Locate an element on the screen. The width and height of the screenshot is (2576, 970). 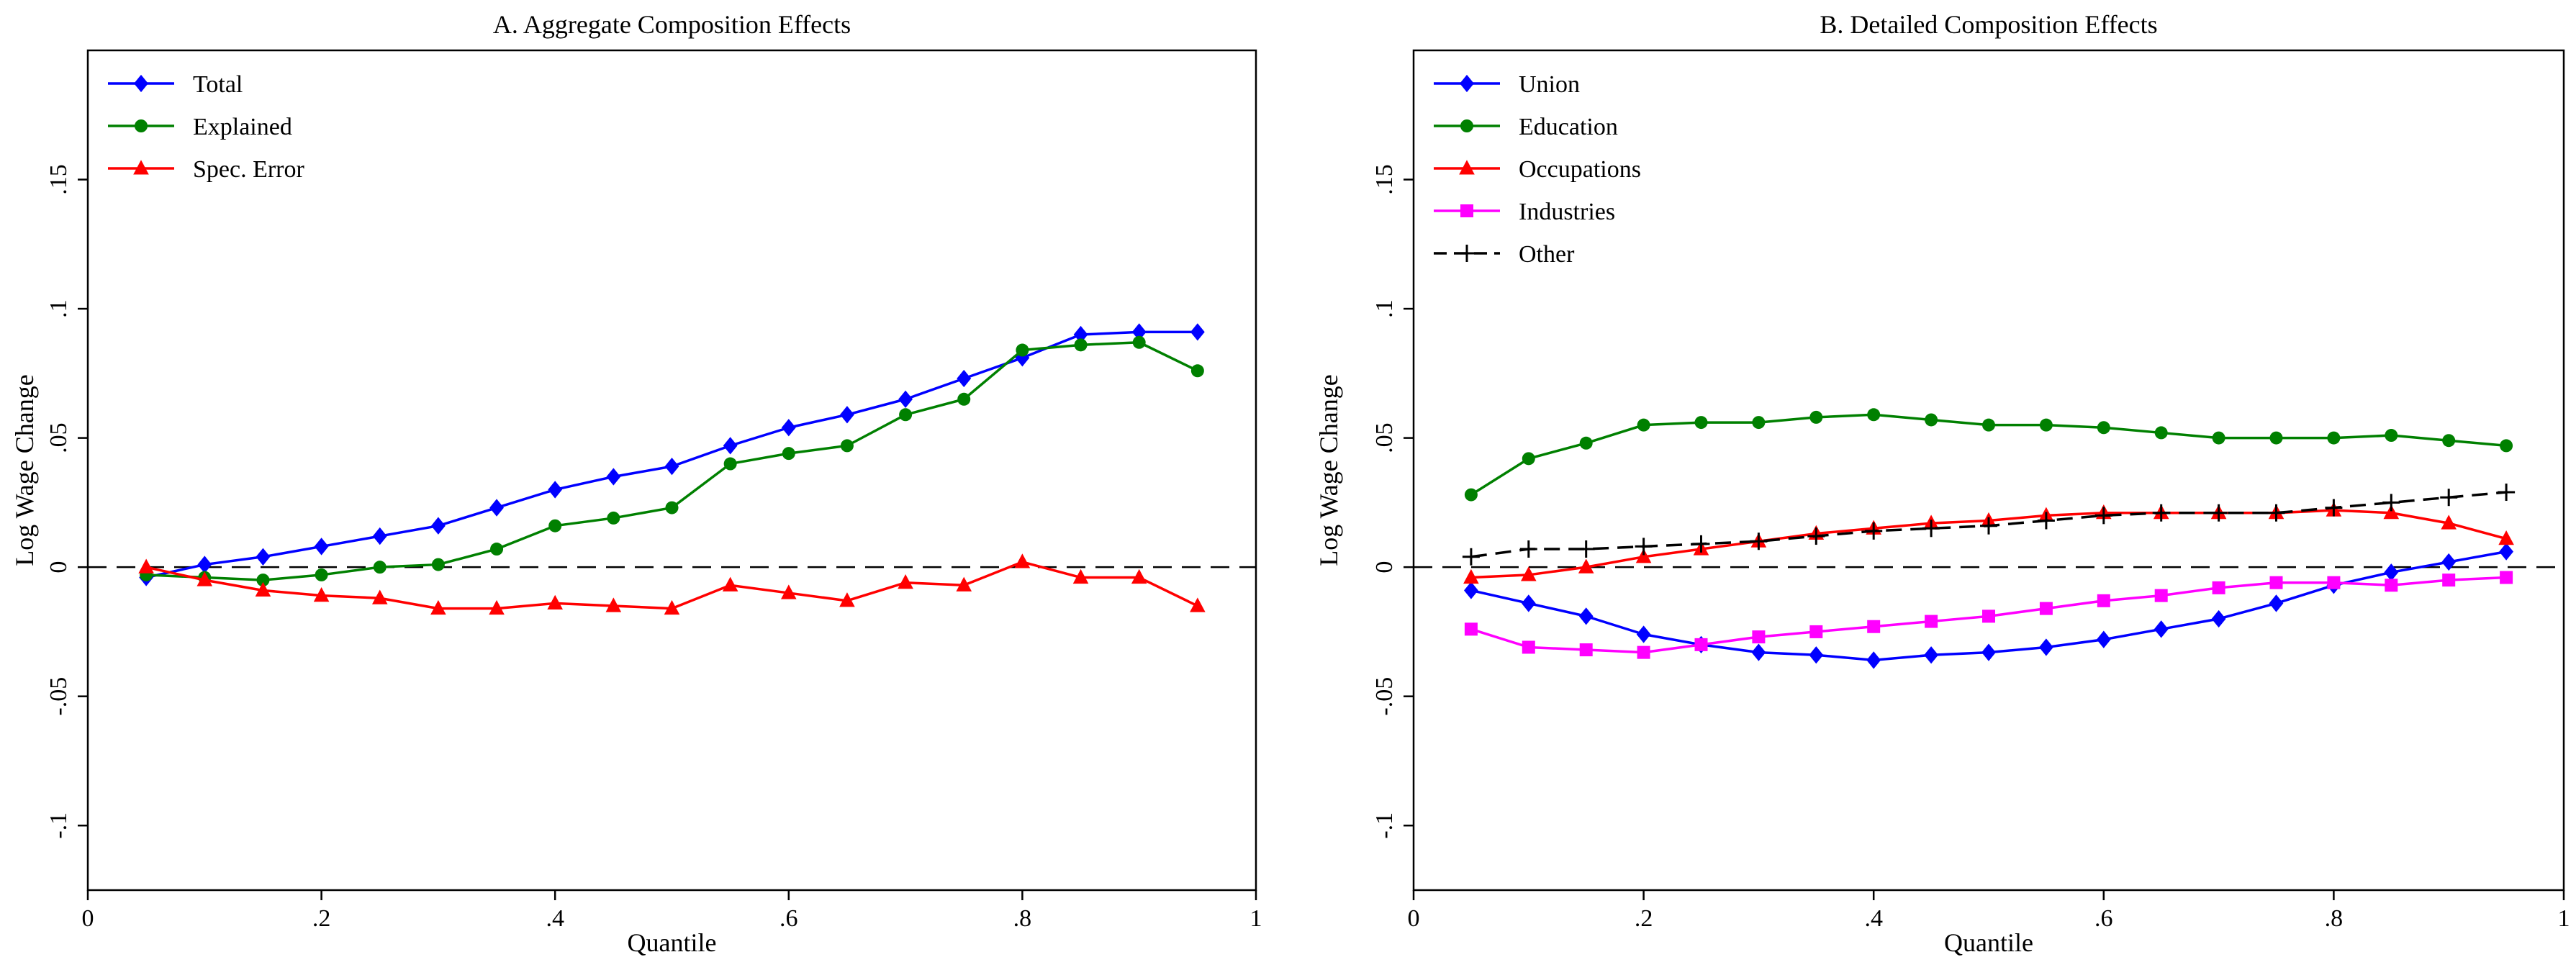
y-tick-label: -.1 is located at coordinates (59, 825).